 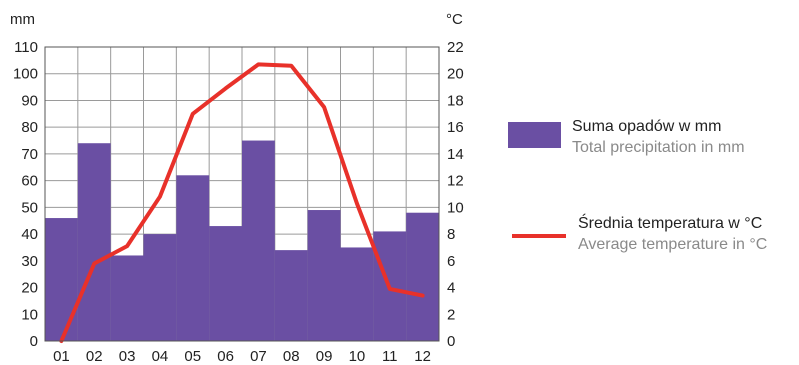 I want to click on left-tick-label-6: 60, so click(x=29, y=181).